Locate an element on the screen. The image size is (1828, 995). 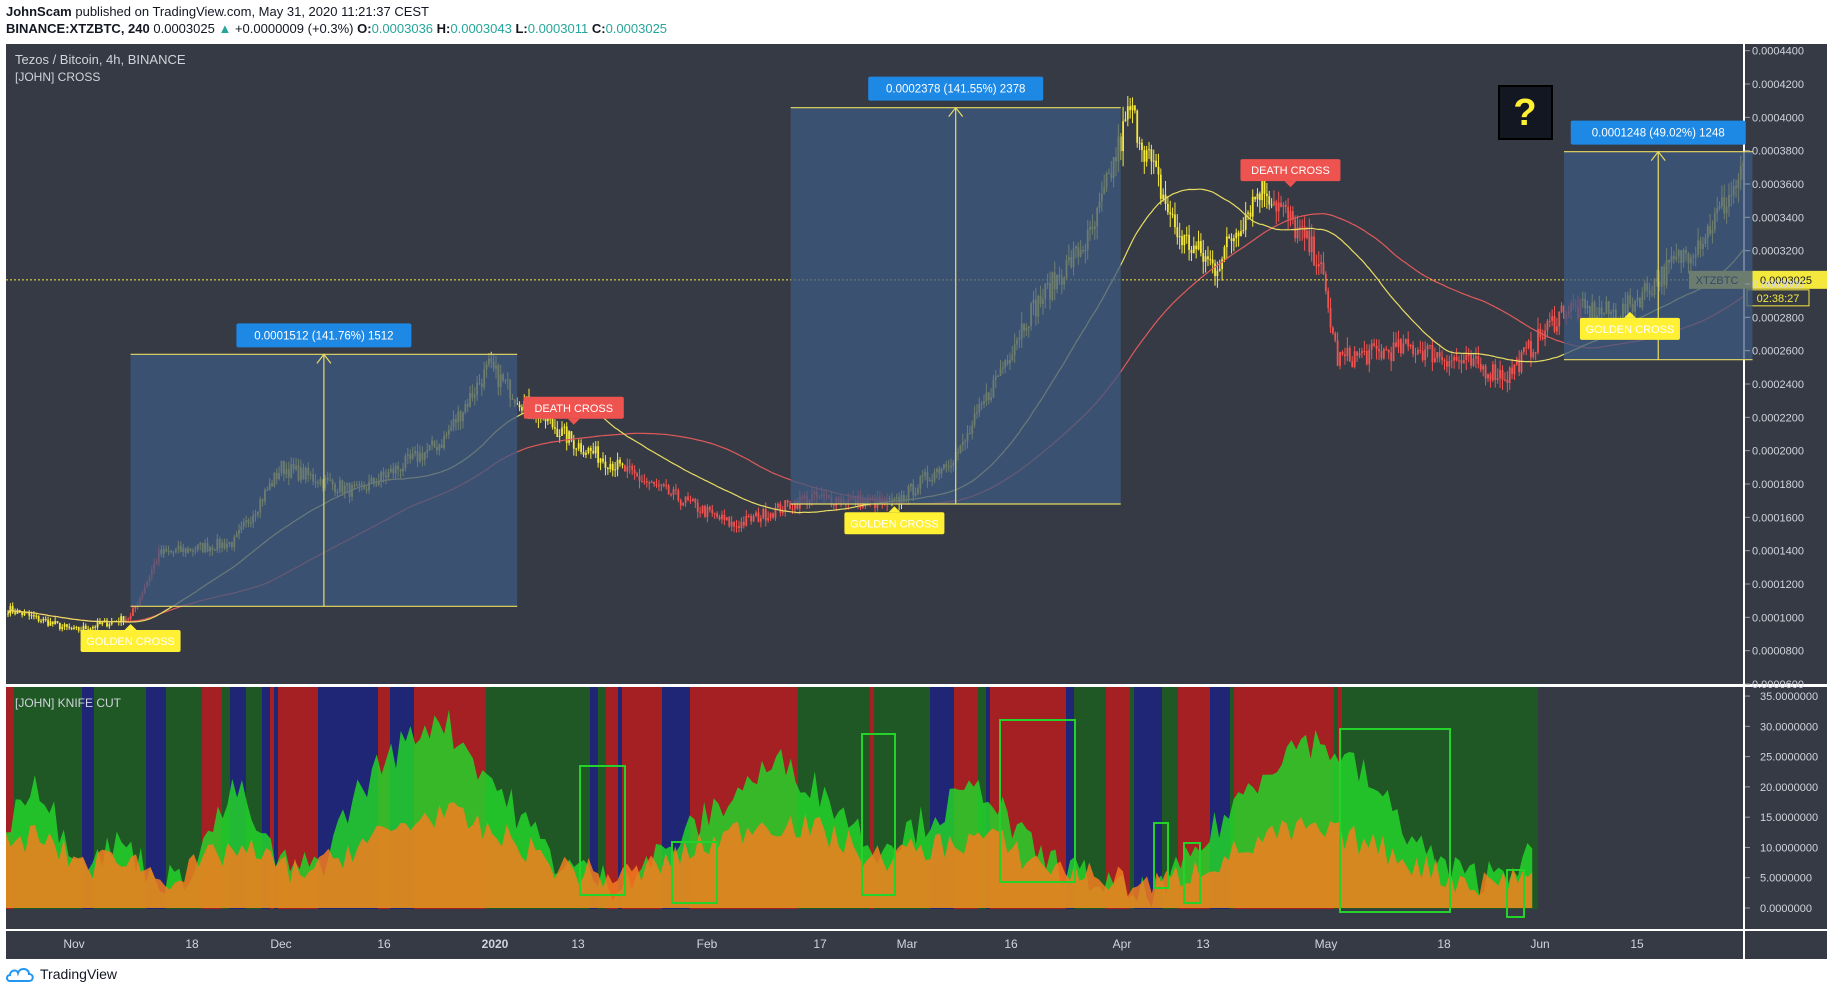
price-scale is located at coordinates (1786, 364).